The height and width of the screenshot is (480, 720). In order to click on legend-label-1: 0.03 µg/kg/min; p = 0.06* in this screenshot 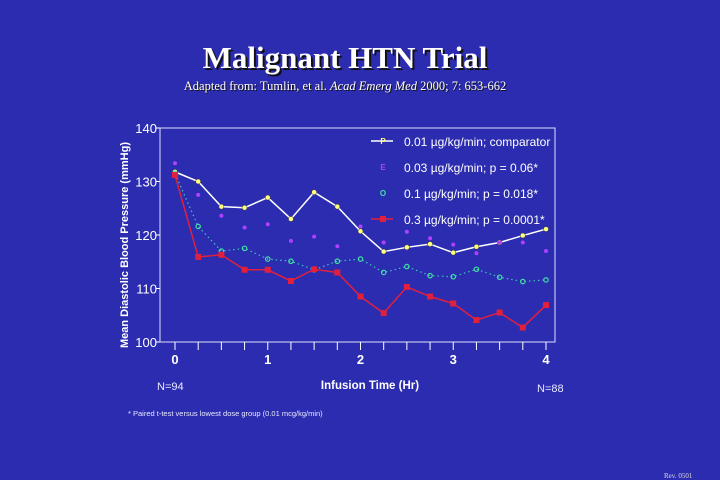, I will do `click(471, 168)`.